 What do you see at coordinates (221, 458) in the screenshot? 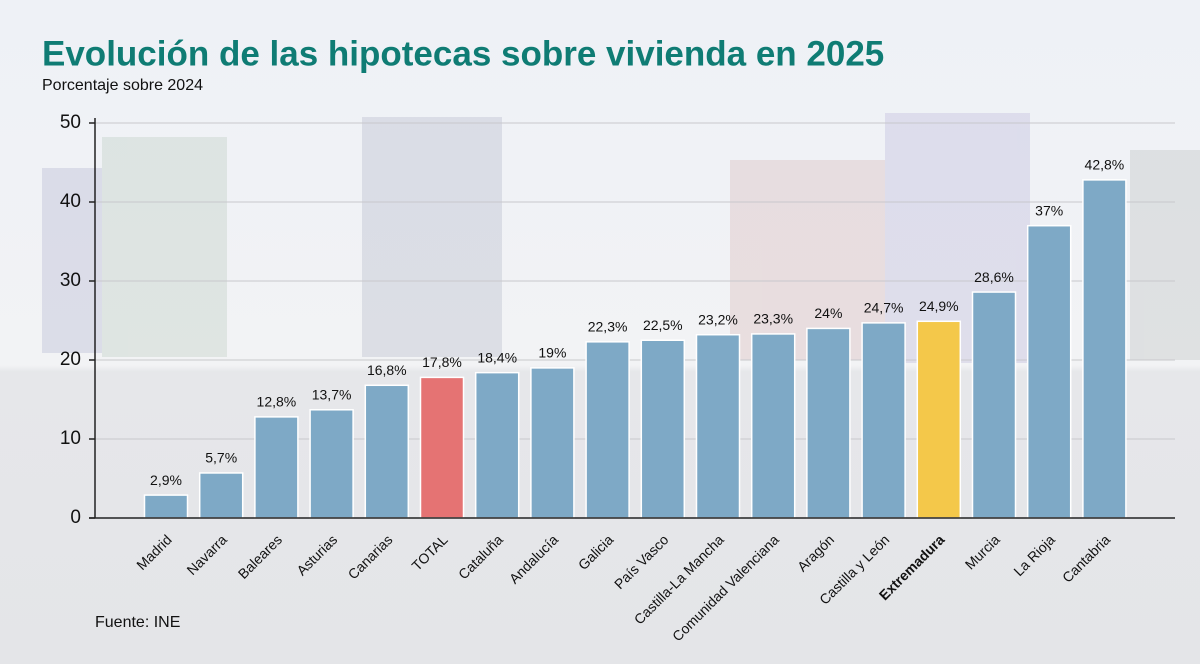
I see `value-label: 5,7%` at bounding box center [221, 458].